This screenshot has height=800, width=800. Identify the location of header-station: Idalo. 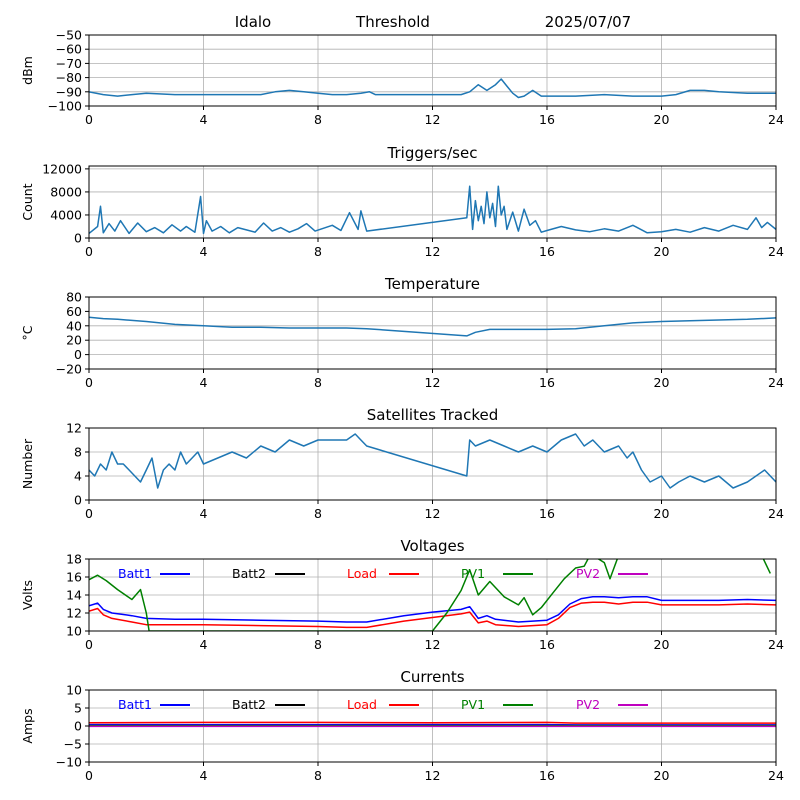
(253, 22).